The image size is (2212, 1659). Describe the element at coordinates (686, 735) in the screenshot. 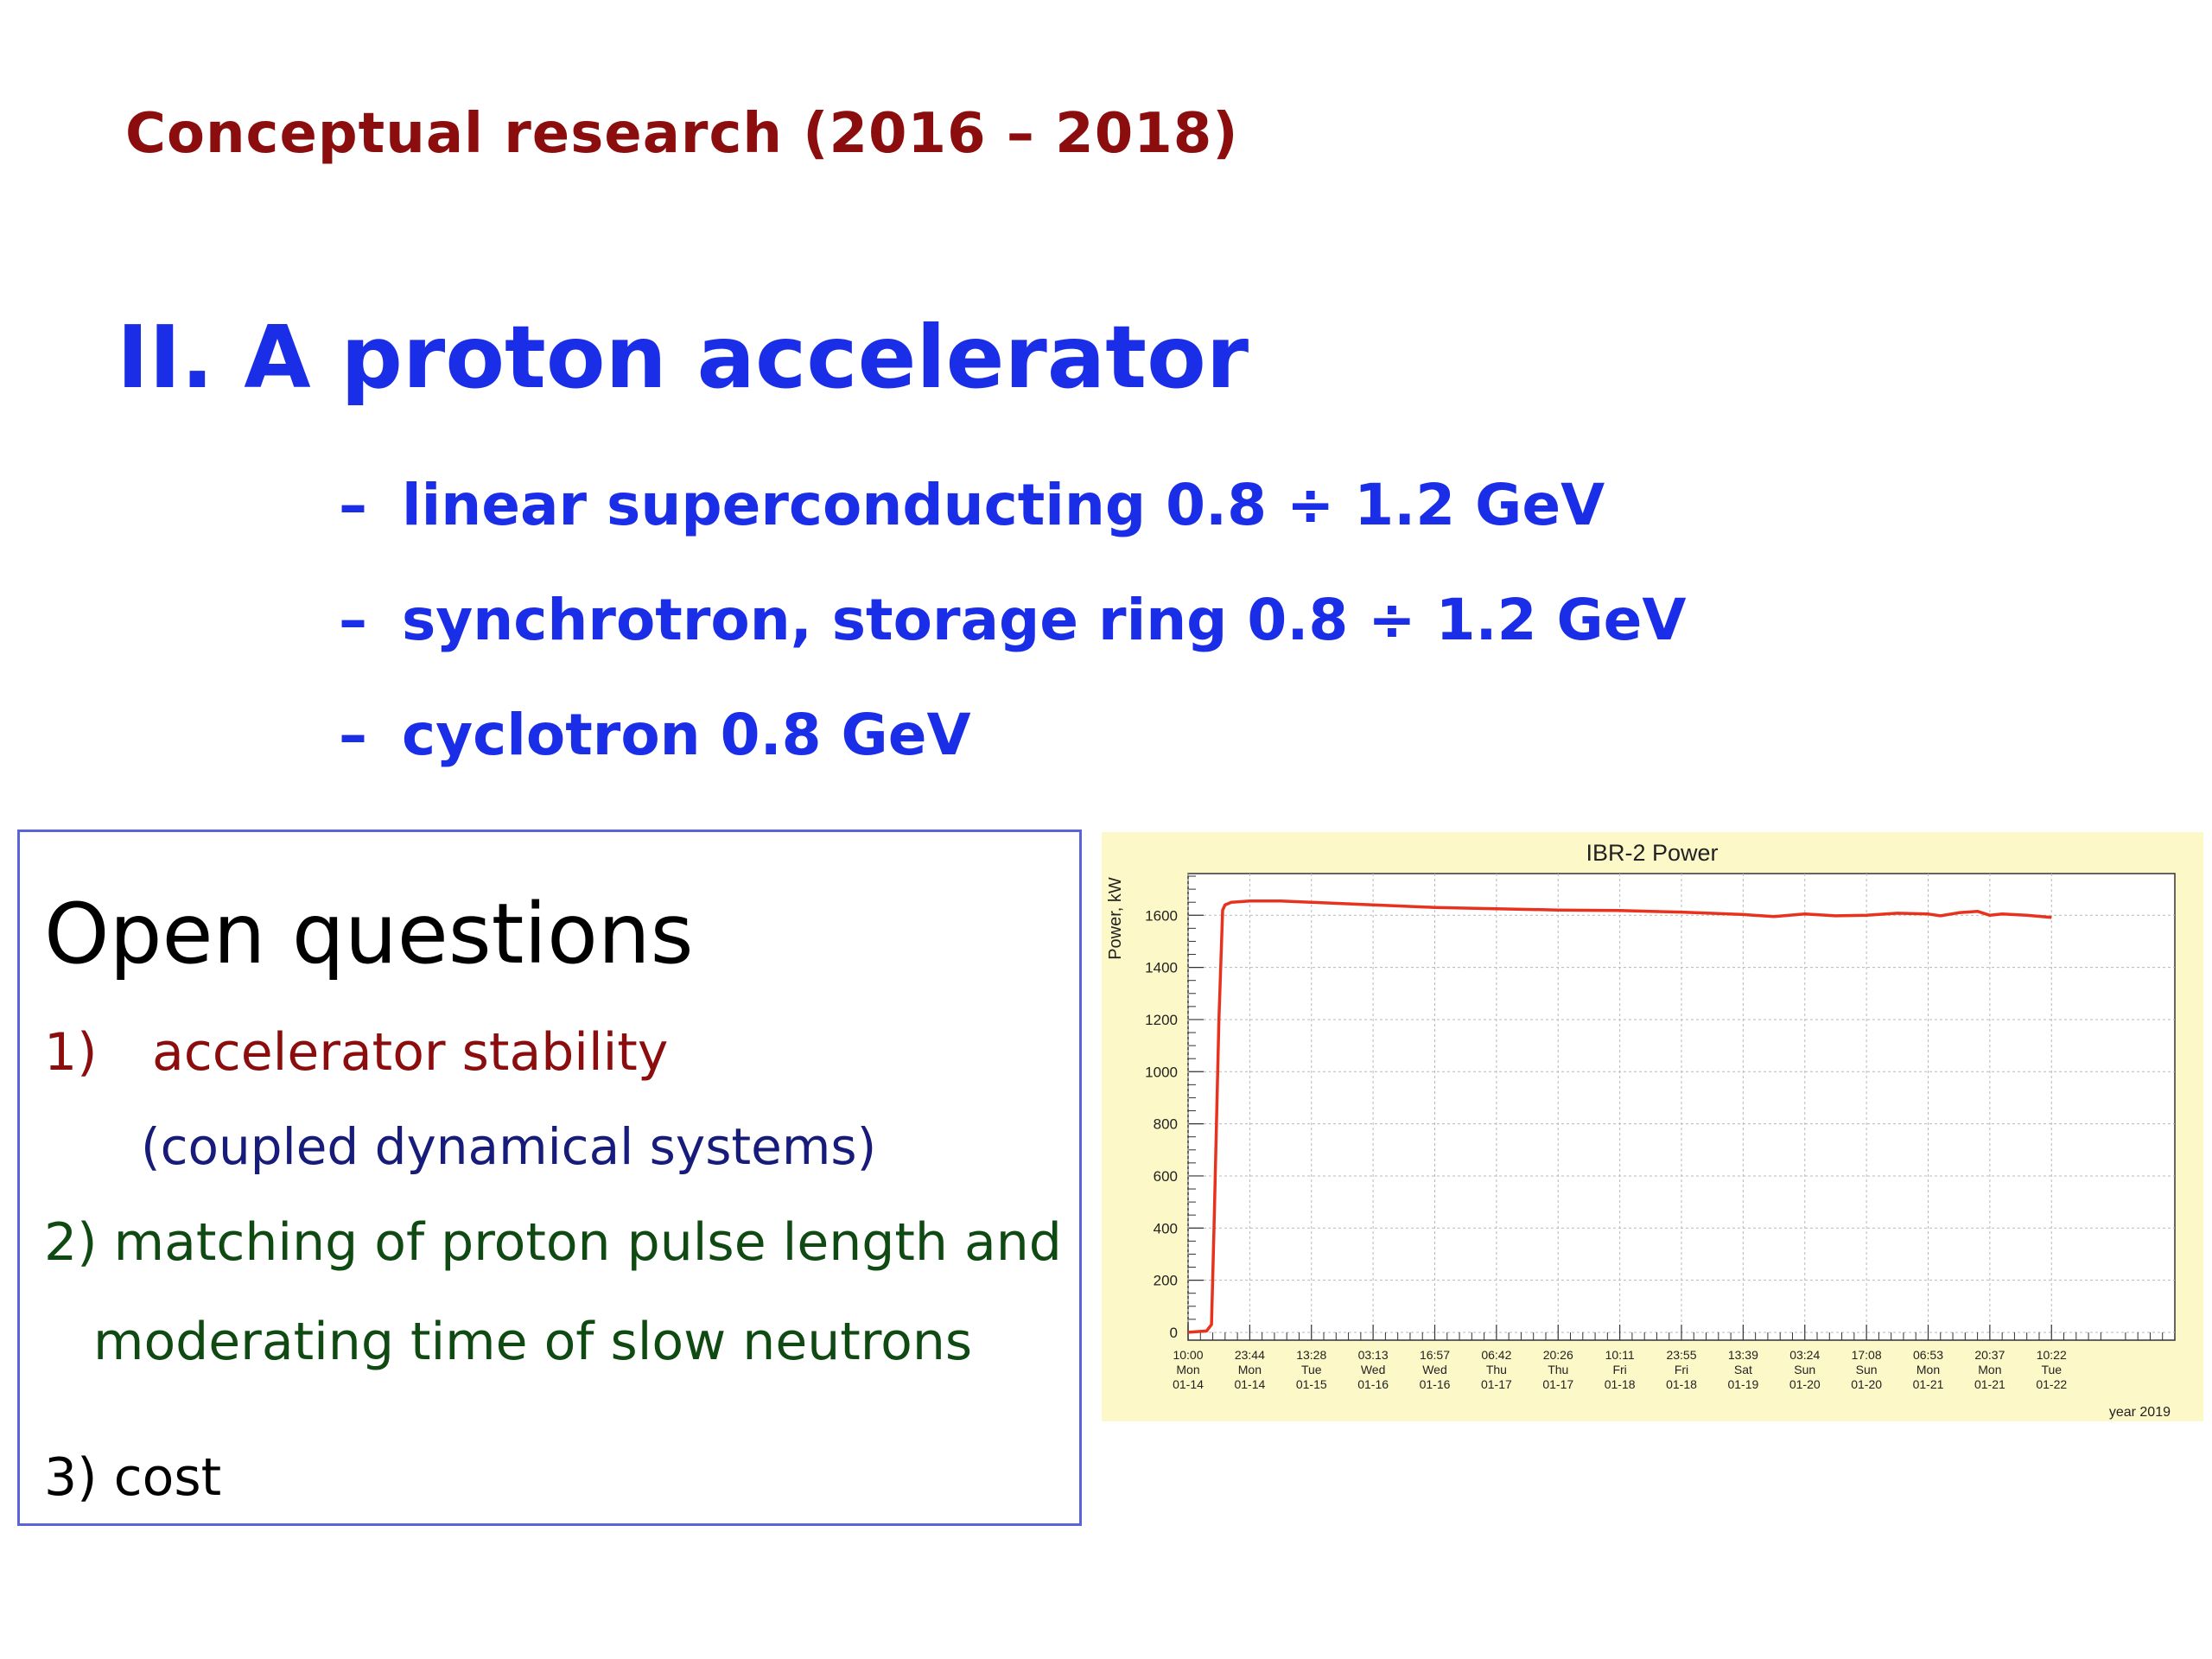

I see `list-item-text: cyclotron 0.8 GeV` at that location.